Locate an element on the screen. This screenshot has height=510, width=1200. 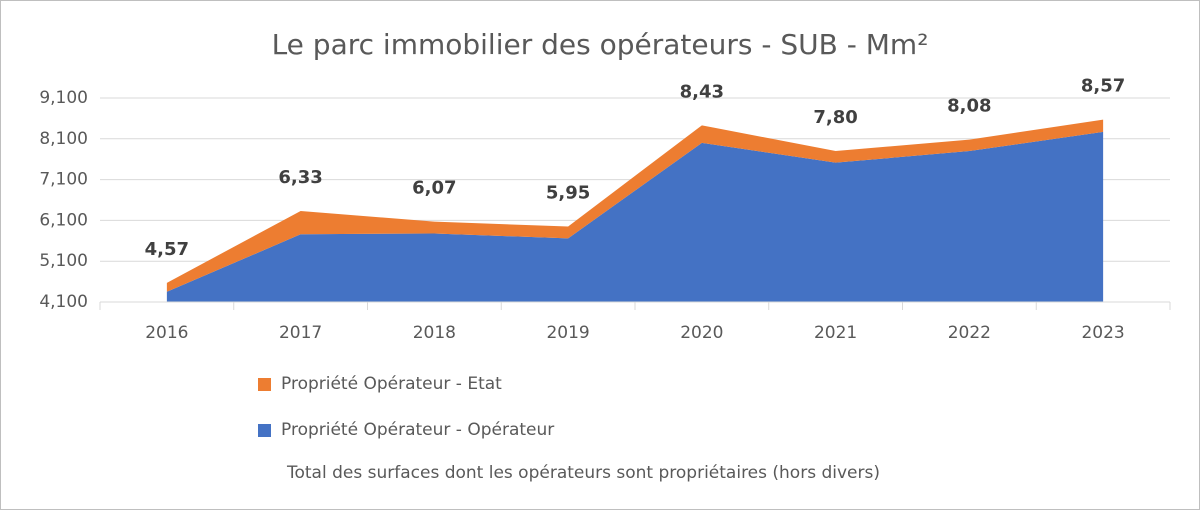
x-tick-label: 2018 is located at coordinates (434, 333).